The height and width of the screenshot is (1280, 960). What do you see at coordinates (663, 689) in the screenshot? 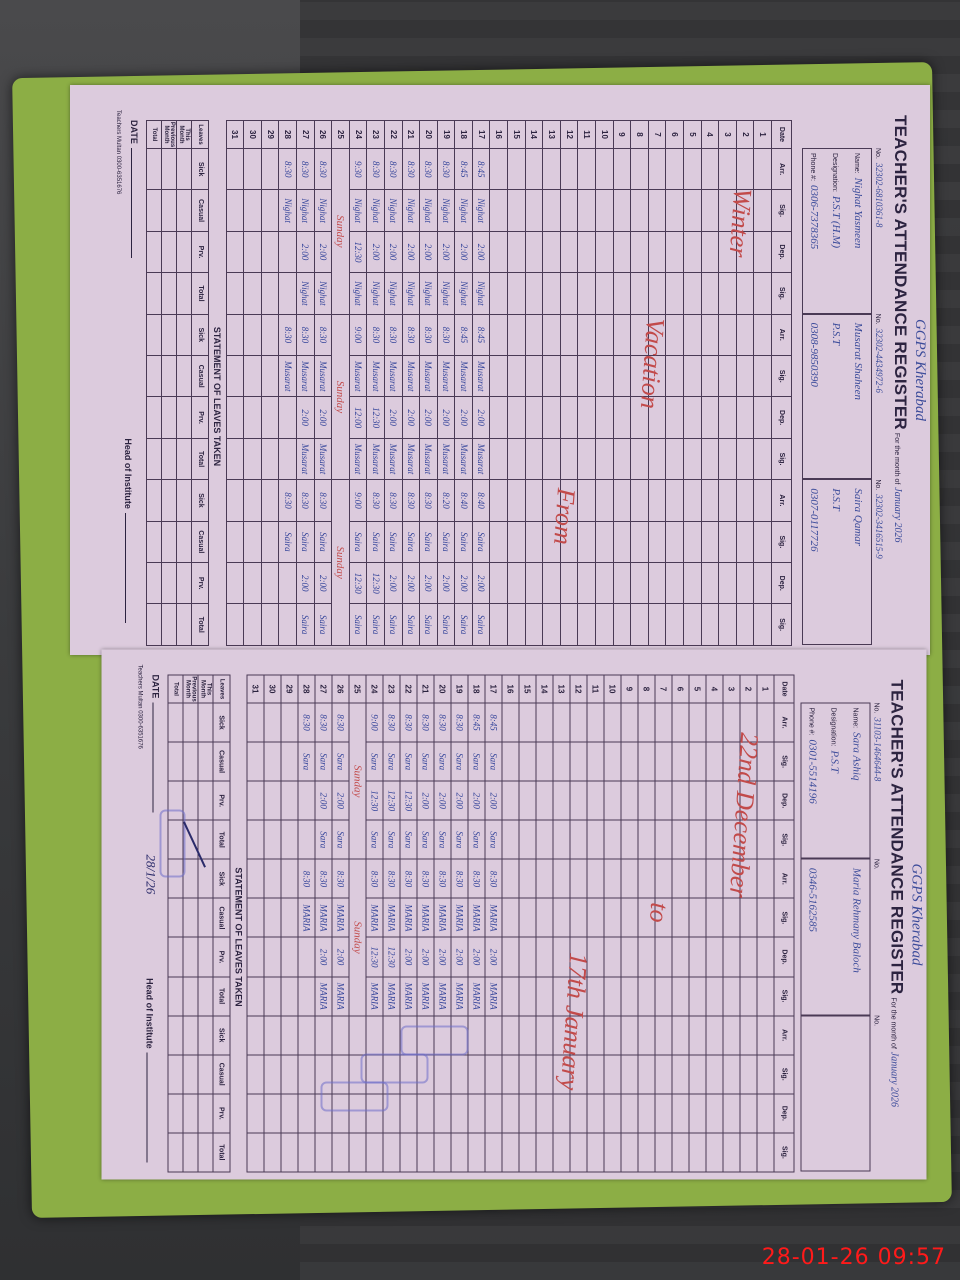
I see `date-cell: 7` at bounding box center [663, 689].